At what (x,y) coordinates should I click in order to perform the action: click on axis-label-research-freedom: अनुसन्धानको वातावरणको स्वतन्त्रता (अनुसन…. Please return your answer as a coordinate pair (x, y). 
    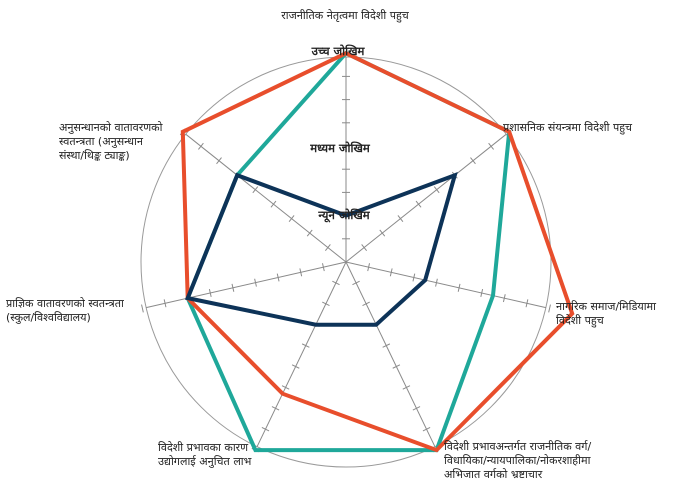
    Looking at the image, I should click on (129, 142).